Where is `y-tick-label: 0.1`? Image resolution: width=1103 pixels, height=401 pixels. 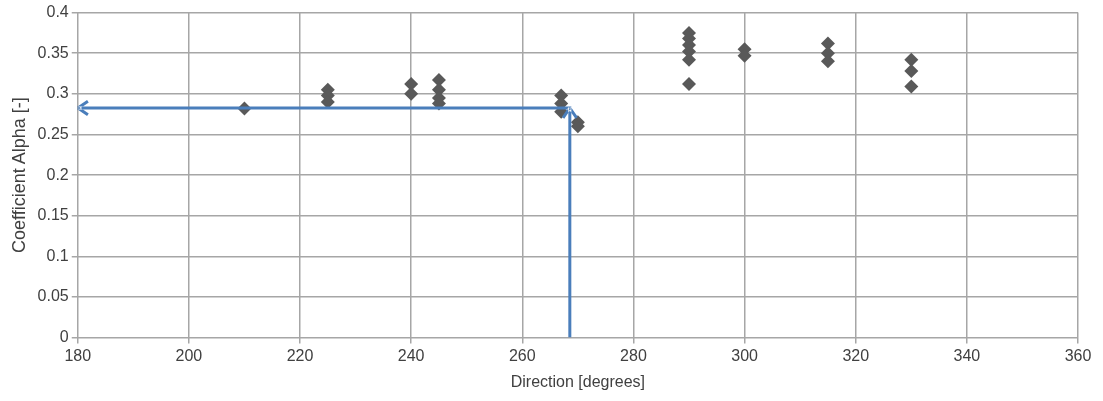 y-tick-label: 0.1 is located at coordinates (57, 255).